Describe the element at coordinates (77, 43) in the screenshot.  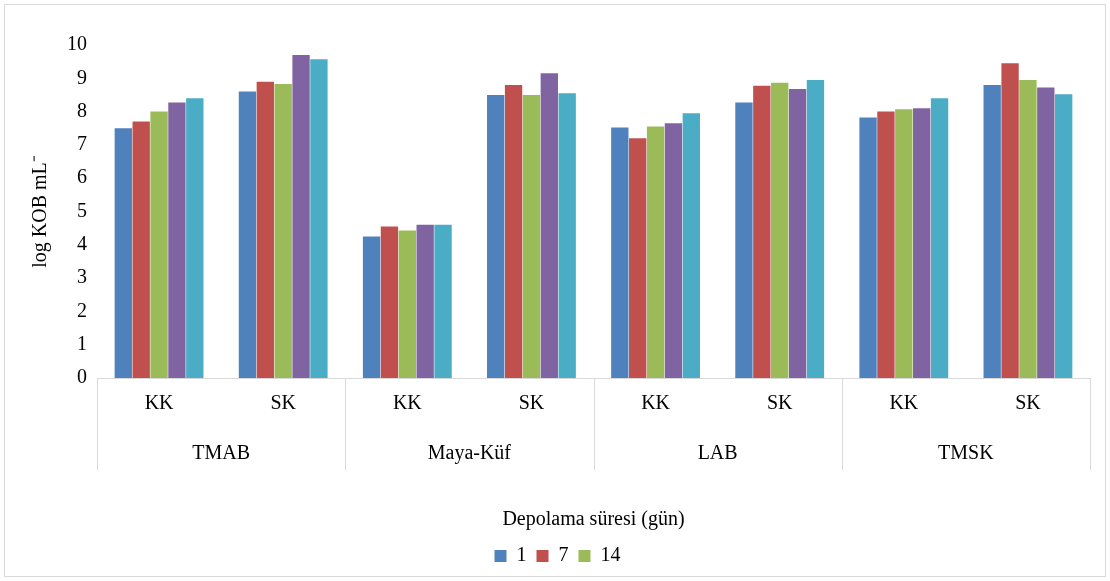
I see `y-tick-label: 10` at that location.